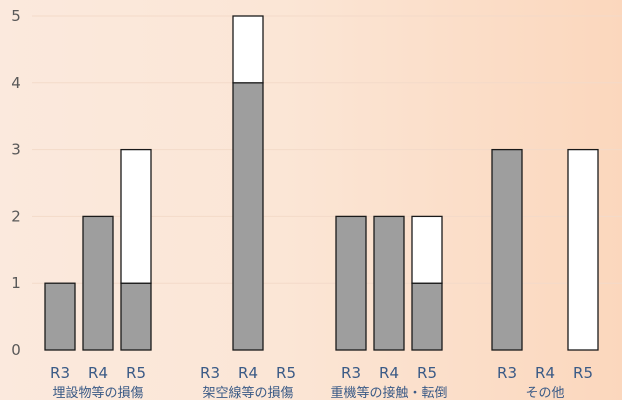 This screenshot has height=400, width=622. I want to click on group-label-1: 架空線等の損傷, so click(247, 392).